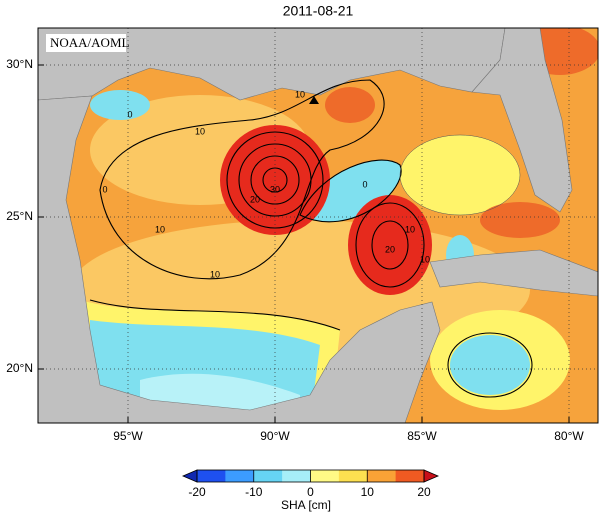  Describe the element at coordinates (90, 42) in the screenshot. I see `credit: NOAA/AOML` at that location.